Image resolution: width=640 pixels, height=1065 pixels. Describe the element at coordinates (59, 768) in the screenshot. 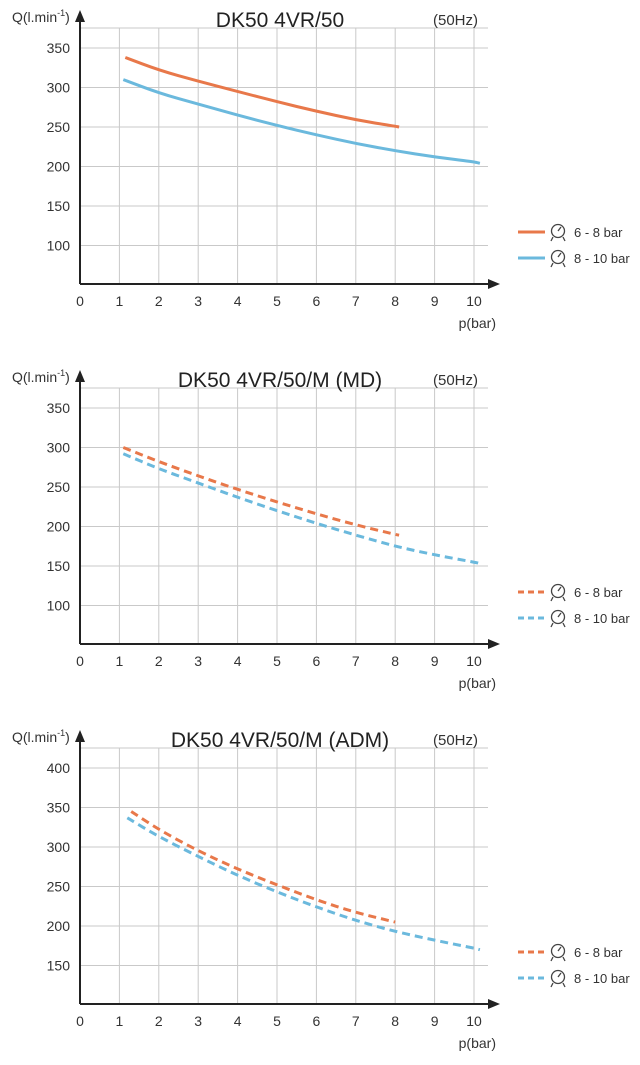

I see `y-tick-label: 400` at that location.